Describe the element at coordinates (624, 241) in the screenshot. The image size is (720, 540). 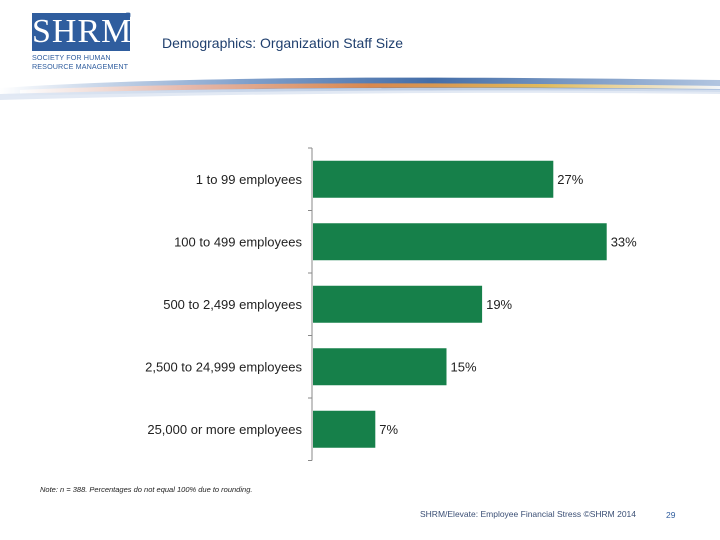
I see `data-label: 33%` at that location.